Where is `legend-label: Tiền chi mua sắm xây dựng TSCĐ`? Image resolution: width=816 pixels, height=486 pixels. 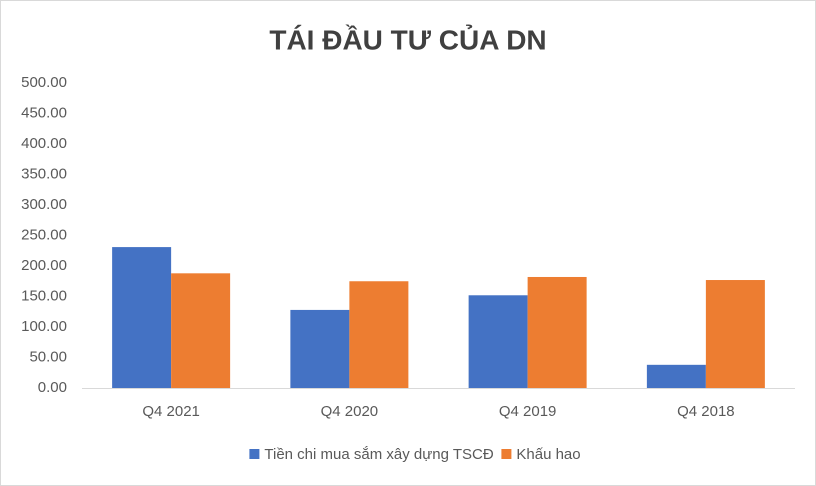 legend-label: Tiền chi mua sắm xây dựng TSCĐ is located at coordinates (378, 454).